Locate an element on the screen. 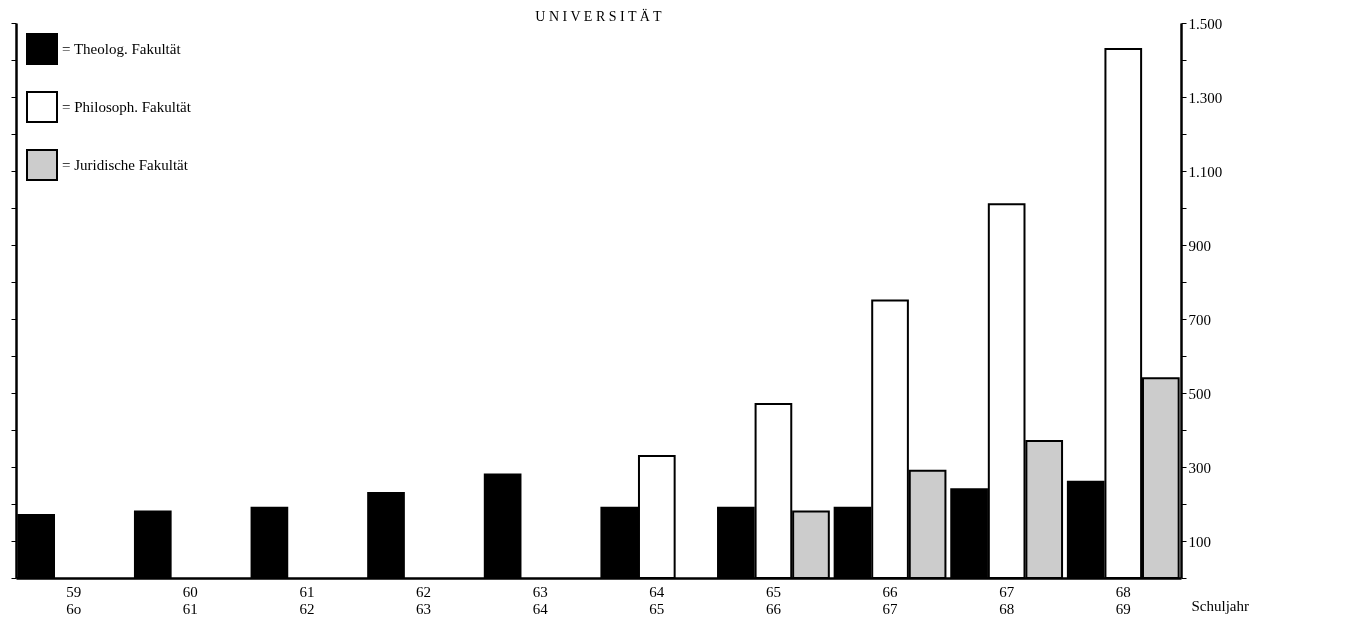  x-axis-title: Schuljahr is located at coordinates (1220, 605).